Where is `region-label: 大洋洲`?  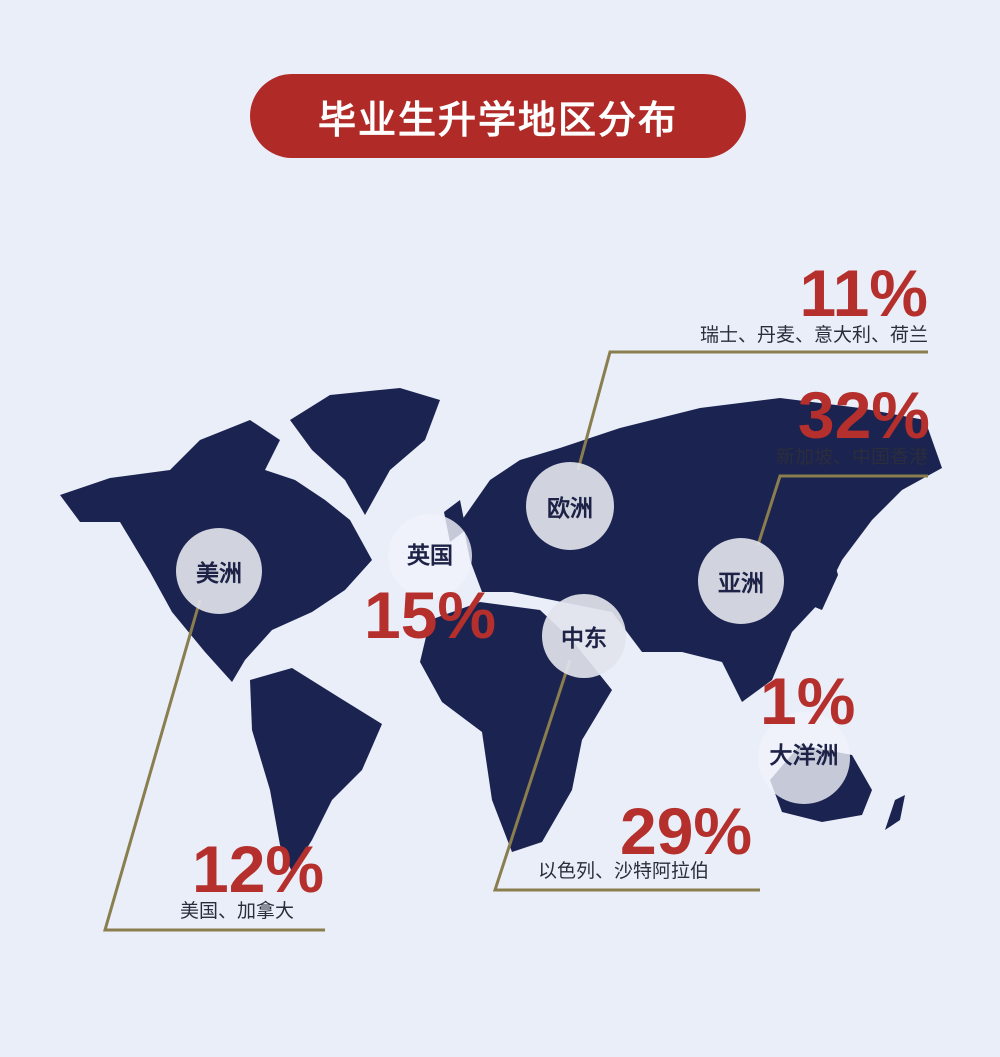
region-label: 大洋洲 is located at coordinates (804, 756).